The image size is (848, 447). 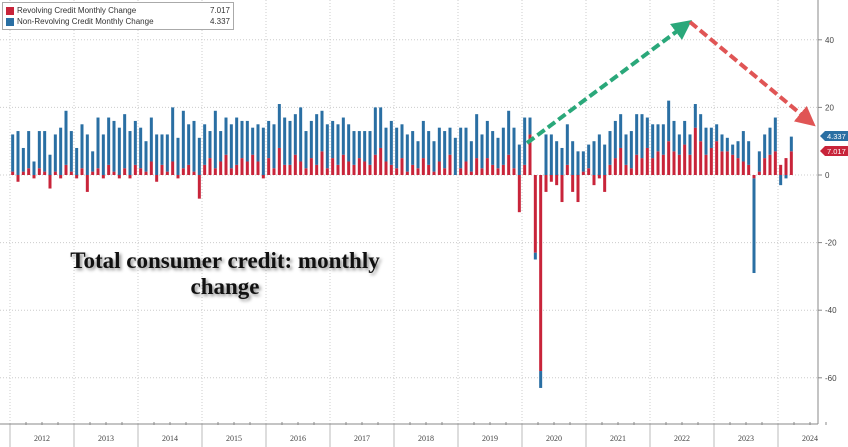 What do you see at coordinates (836, 151) in the screenshot?
I see `last-value-badge-revolving: 7.017` at bounding box center [836, 151].